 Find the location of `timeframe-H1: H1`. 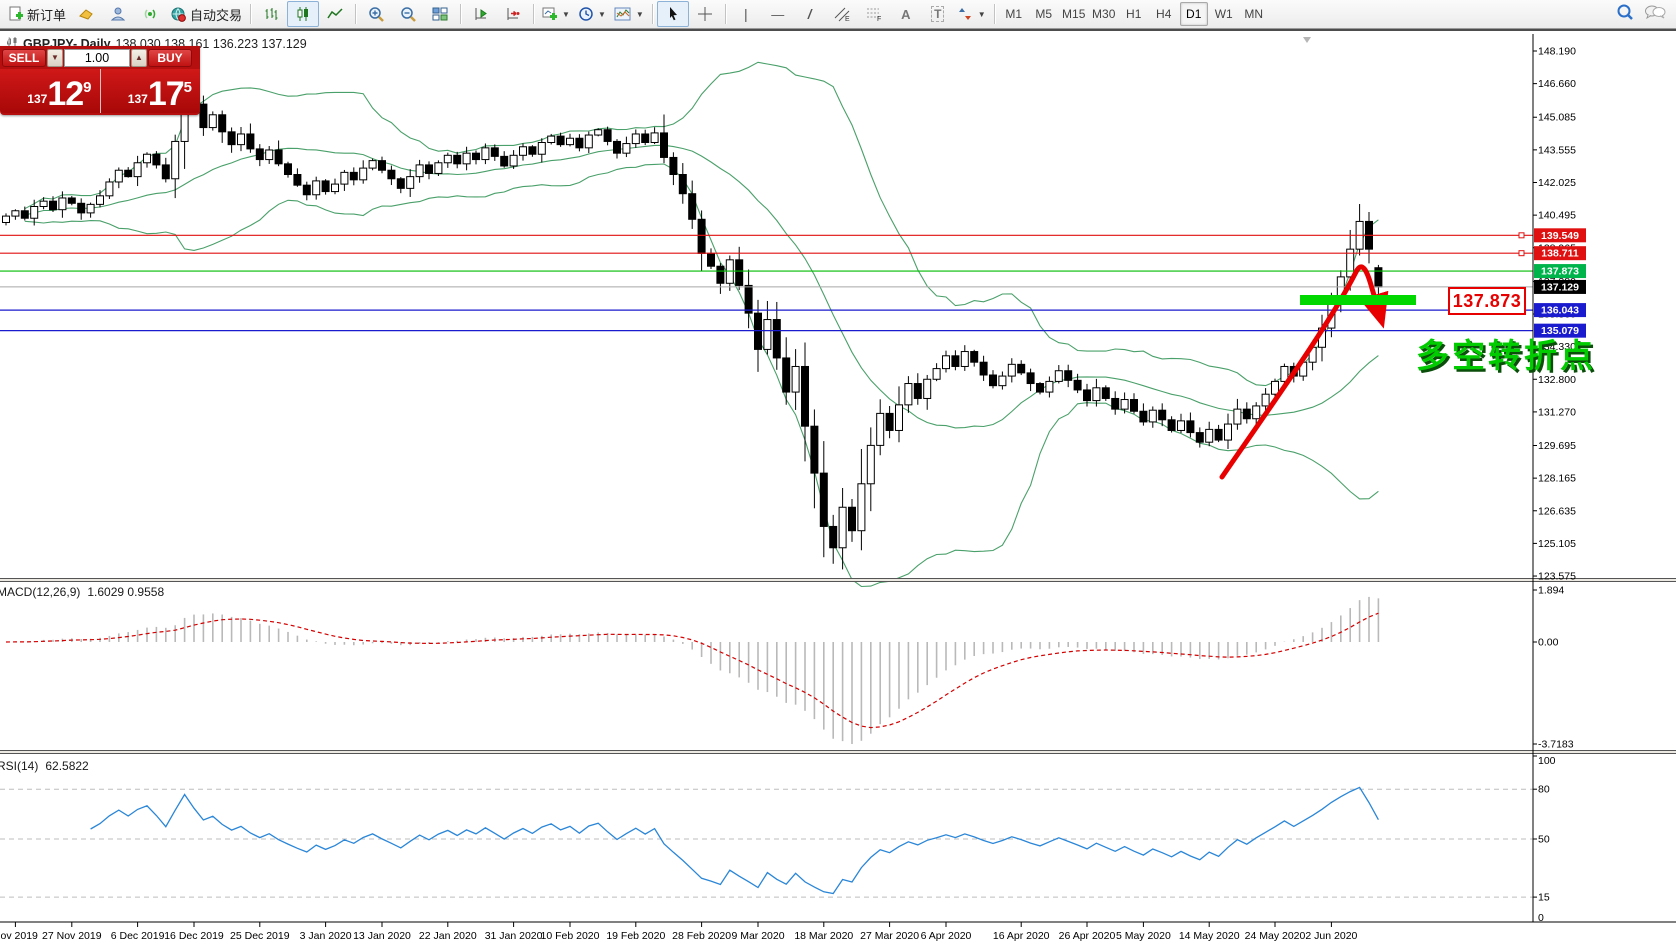

timeframe-H1: H1 is located at coordinates (1134, 14).